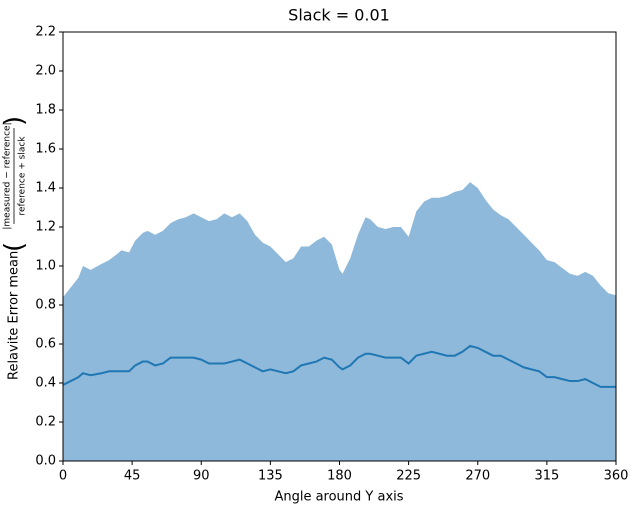 The height and width of the screenshot is (511, 639). What do you see at coordinates (45, 422) in the screenshot?
I see `y-tick-label: 0.2` at bounding box center [45, 422].